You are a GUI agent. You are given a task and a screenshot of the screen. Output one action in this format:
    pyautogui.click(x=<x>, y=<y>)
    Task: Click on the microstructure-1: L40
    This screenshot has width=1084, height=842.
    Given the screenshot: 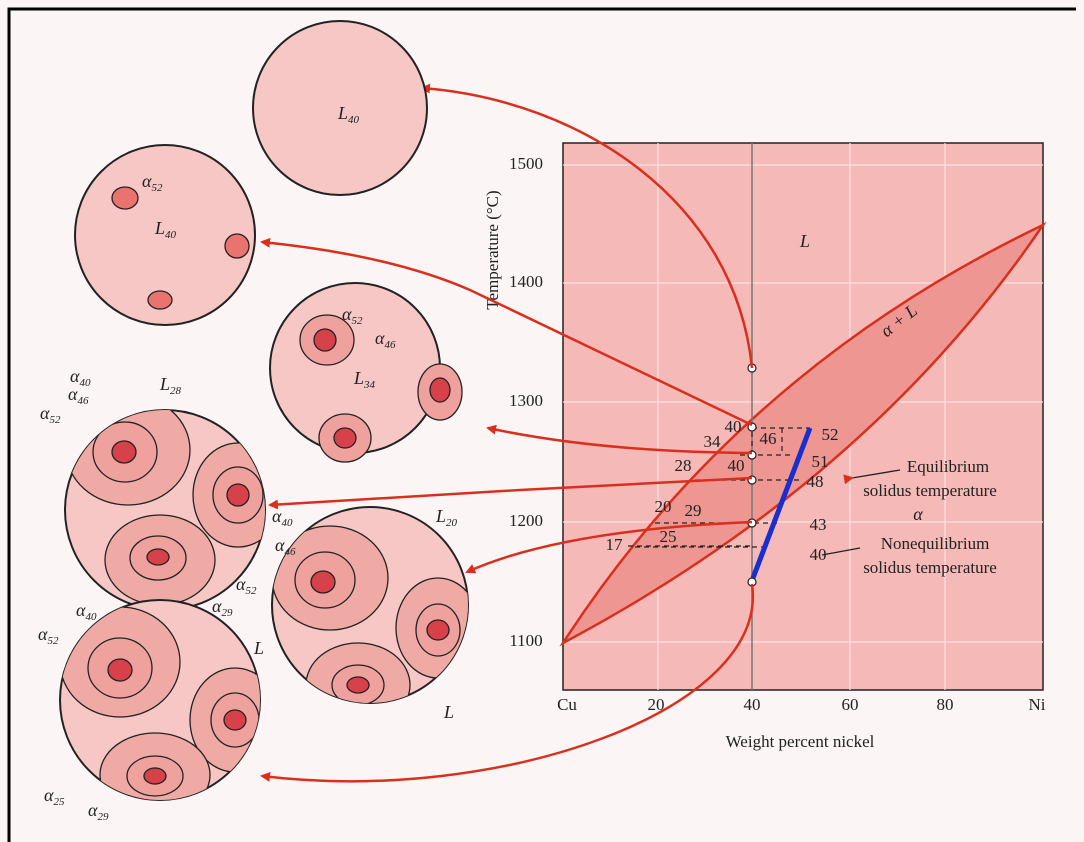 What is the action you would take?
    pyautogui.click(x=340, y=108)
    